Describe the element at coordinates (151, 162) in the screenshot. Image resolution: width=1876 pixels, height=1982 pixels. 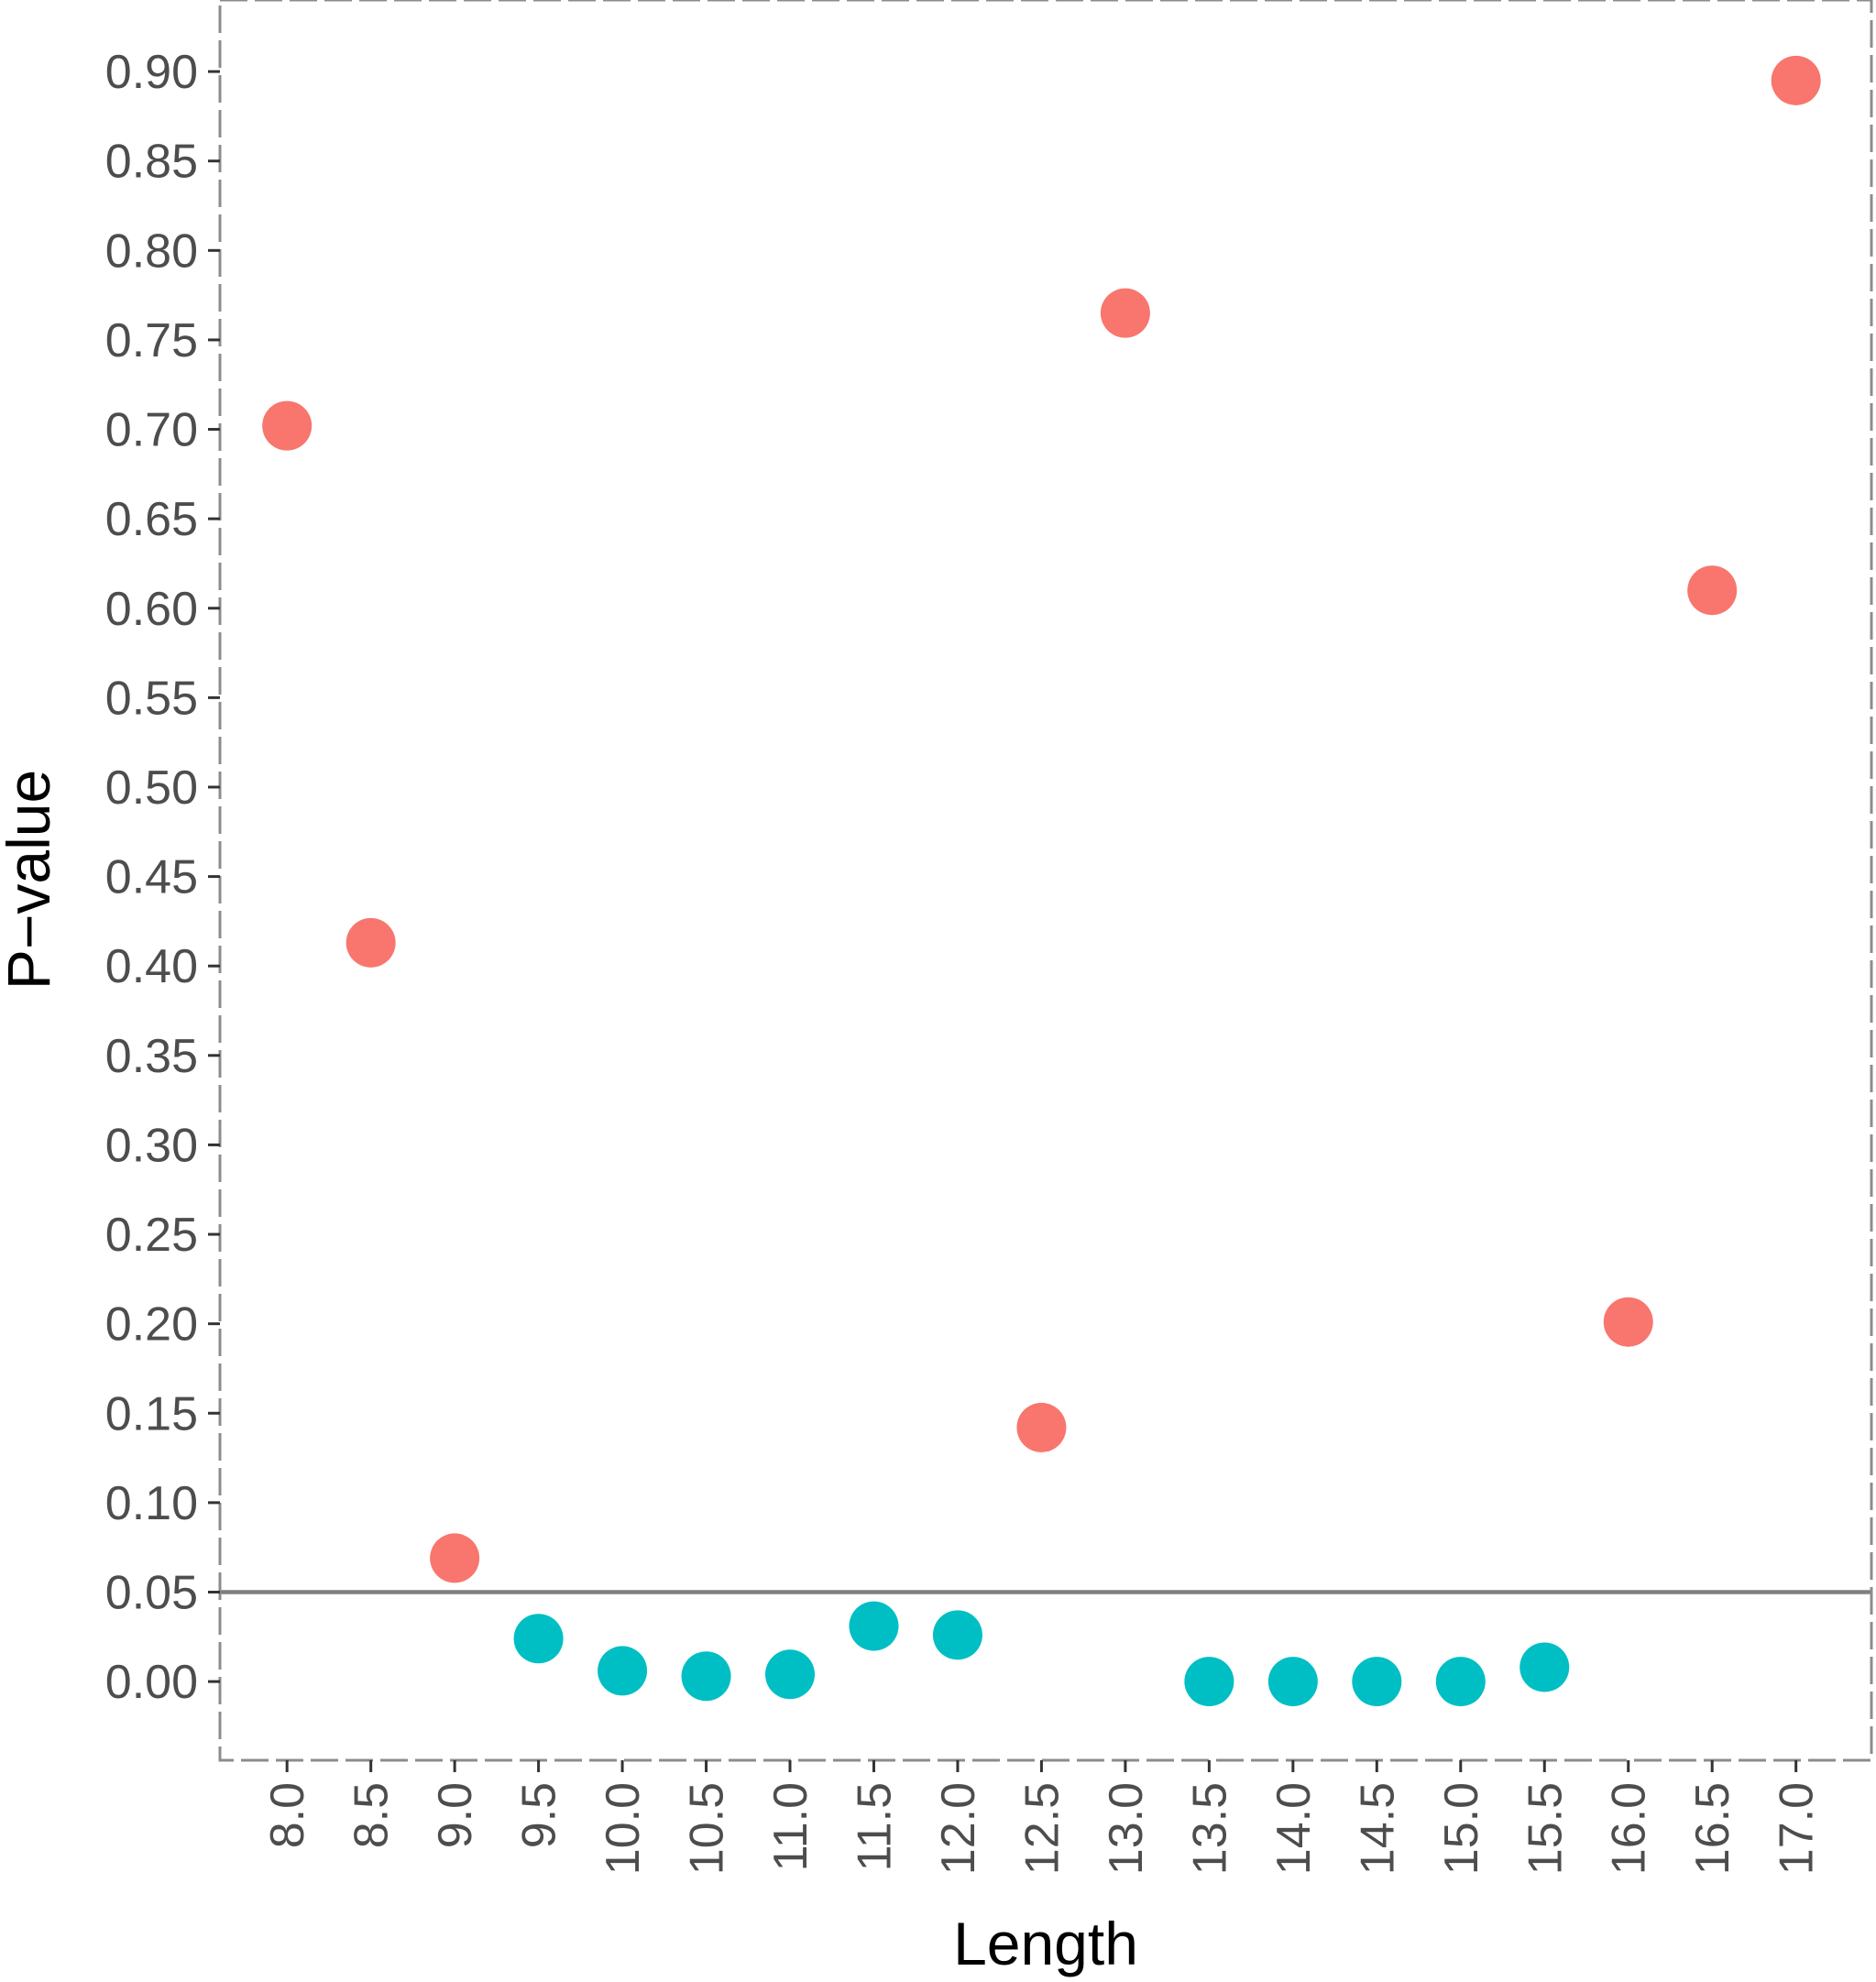
I see `y-tick-label: 0.85` at that location.